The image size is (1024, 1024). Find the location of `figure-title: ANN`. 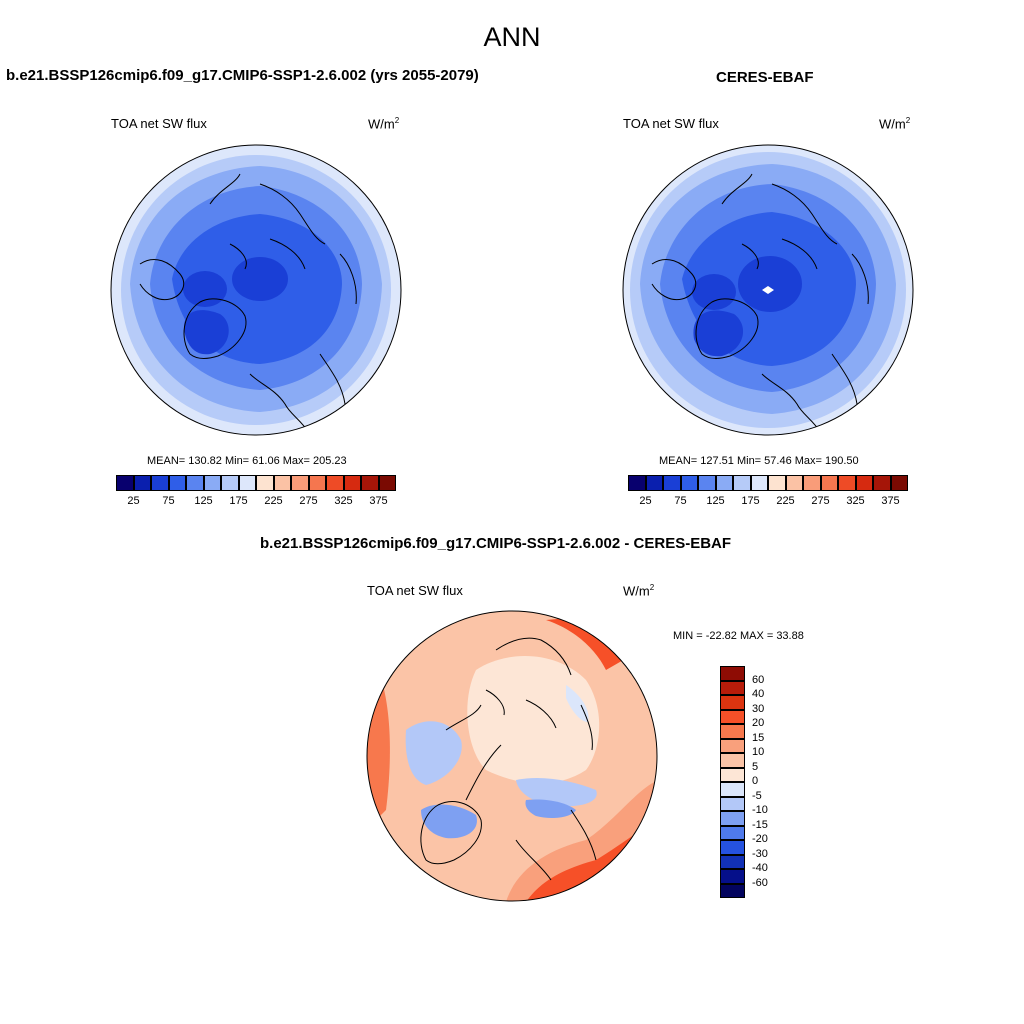

figure-title: ANN is located at coordinates (512, 37).